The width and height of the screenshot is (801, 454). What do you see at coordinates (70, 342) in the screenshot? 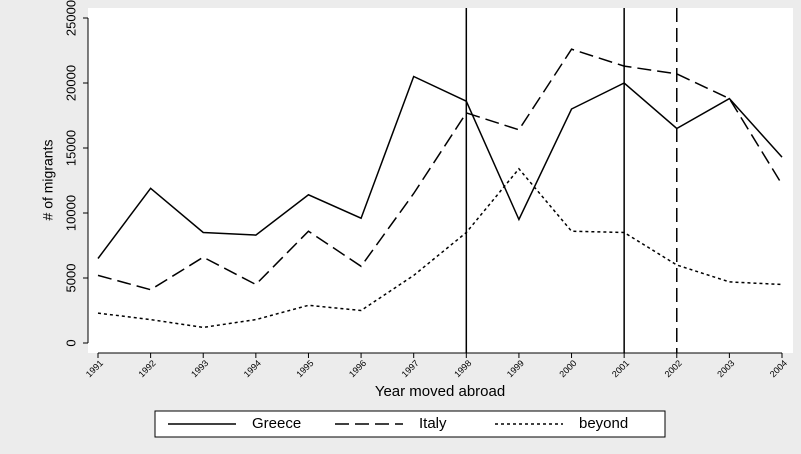
I see `y-tick-label: 0` at bounding box center [70, 342].